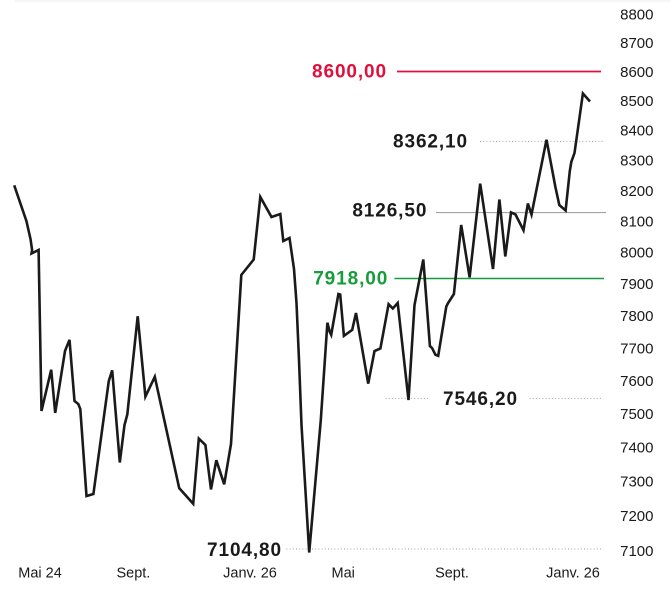  I want to click on svg-text: 8126,50, so click(389, 210).